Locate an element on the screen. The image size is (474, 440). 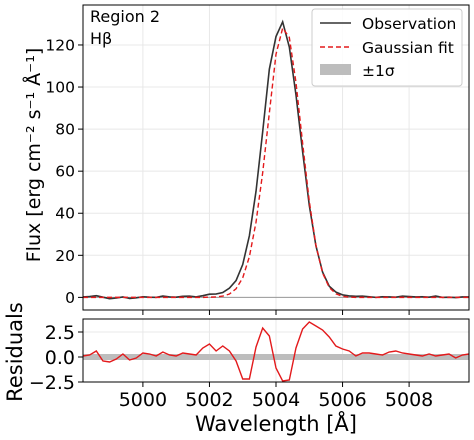
top-y-tick-label: 40 is located at coordinates (65, 214).